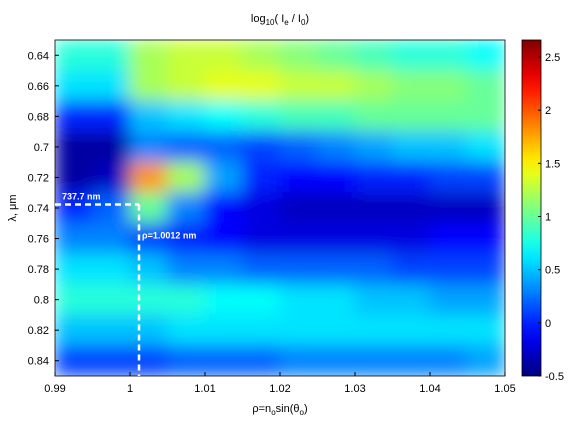 The width and height of the screenshot is (576, 429). Describe the element at coordinates (429, 389) in the screenshot. I see `x-tick-label: 1.04` at that location.